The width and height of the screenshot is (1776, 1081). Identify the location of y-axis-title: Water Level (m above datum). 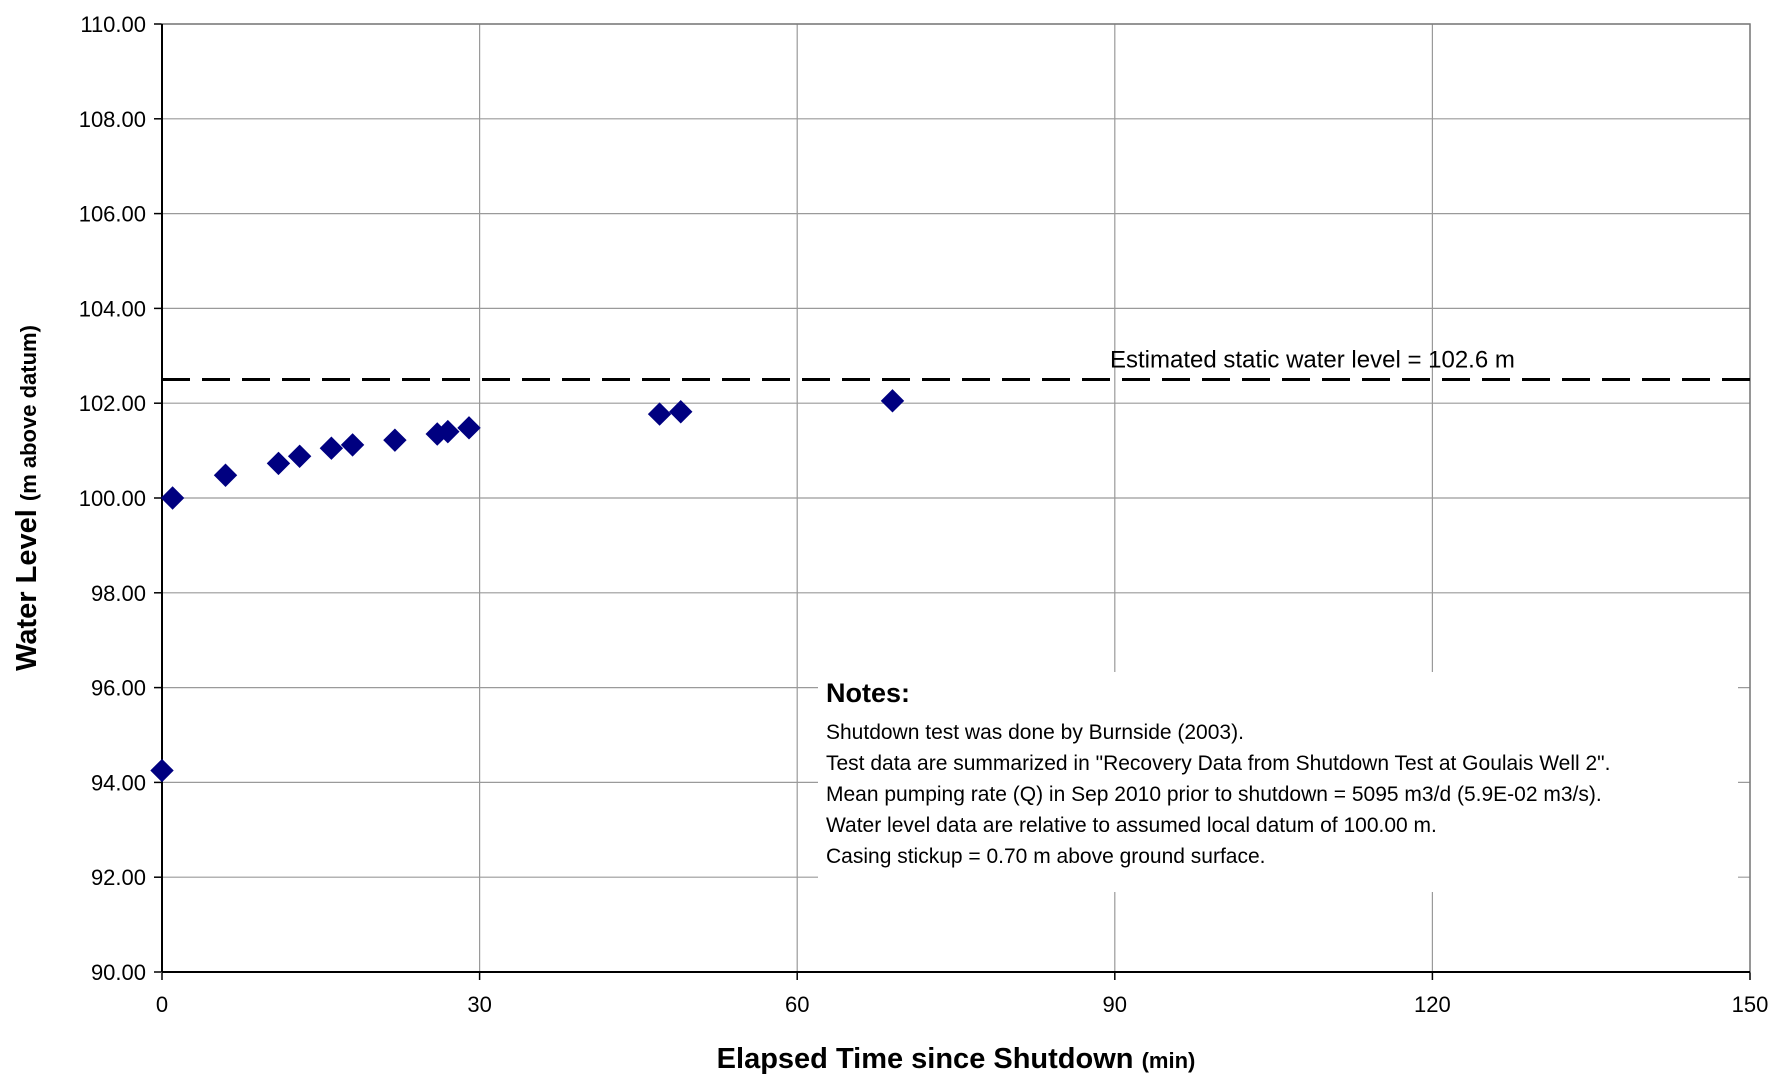
(27, 498).